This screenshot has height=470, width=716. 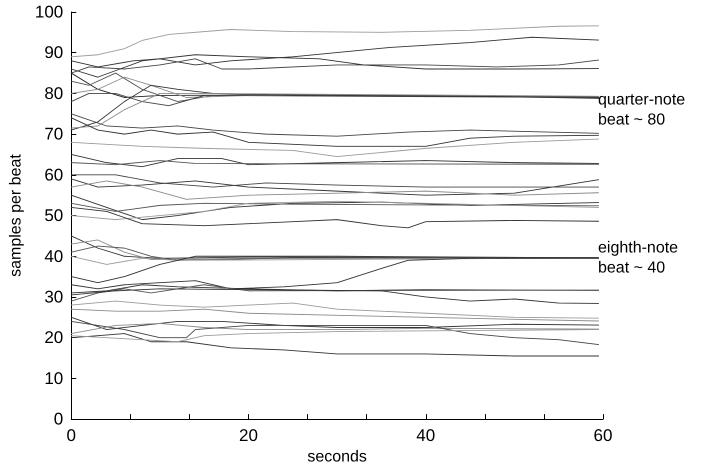 What do you see at coordinates (54, 256) in the screenshot?
I see `y-tick-label: 40` at bounding box center [54, 256].